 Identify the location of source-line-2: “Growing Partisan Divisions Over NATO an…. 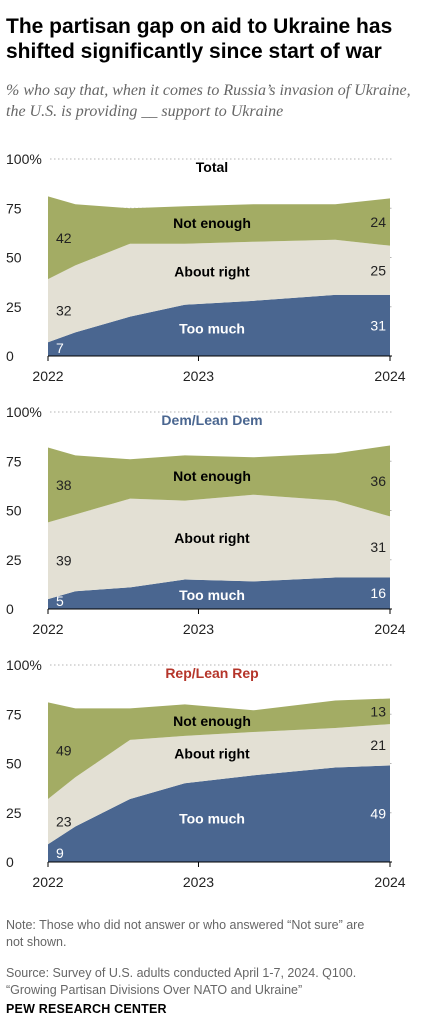
(154, 990).